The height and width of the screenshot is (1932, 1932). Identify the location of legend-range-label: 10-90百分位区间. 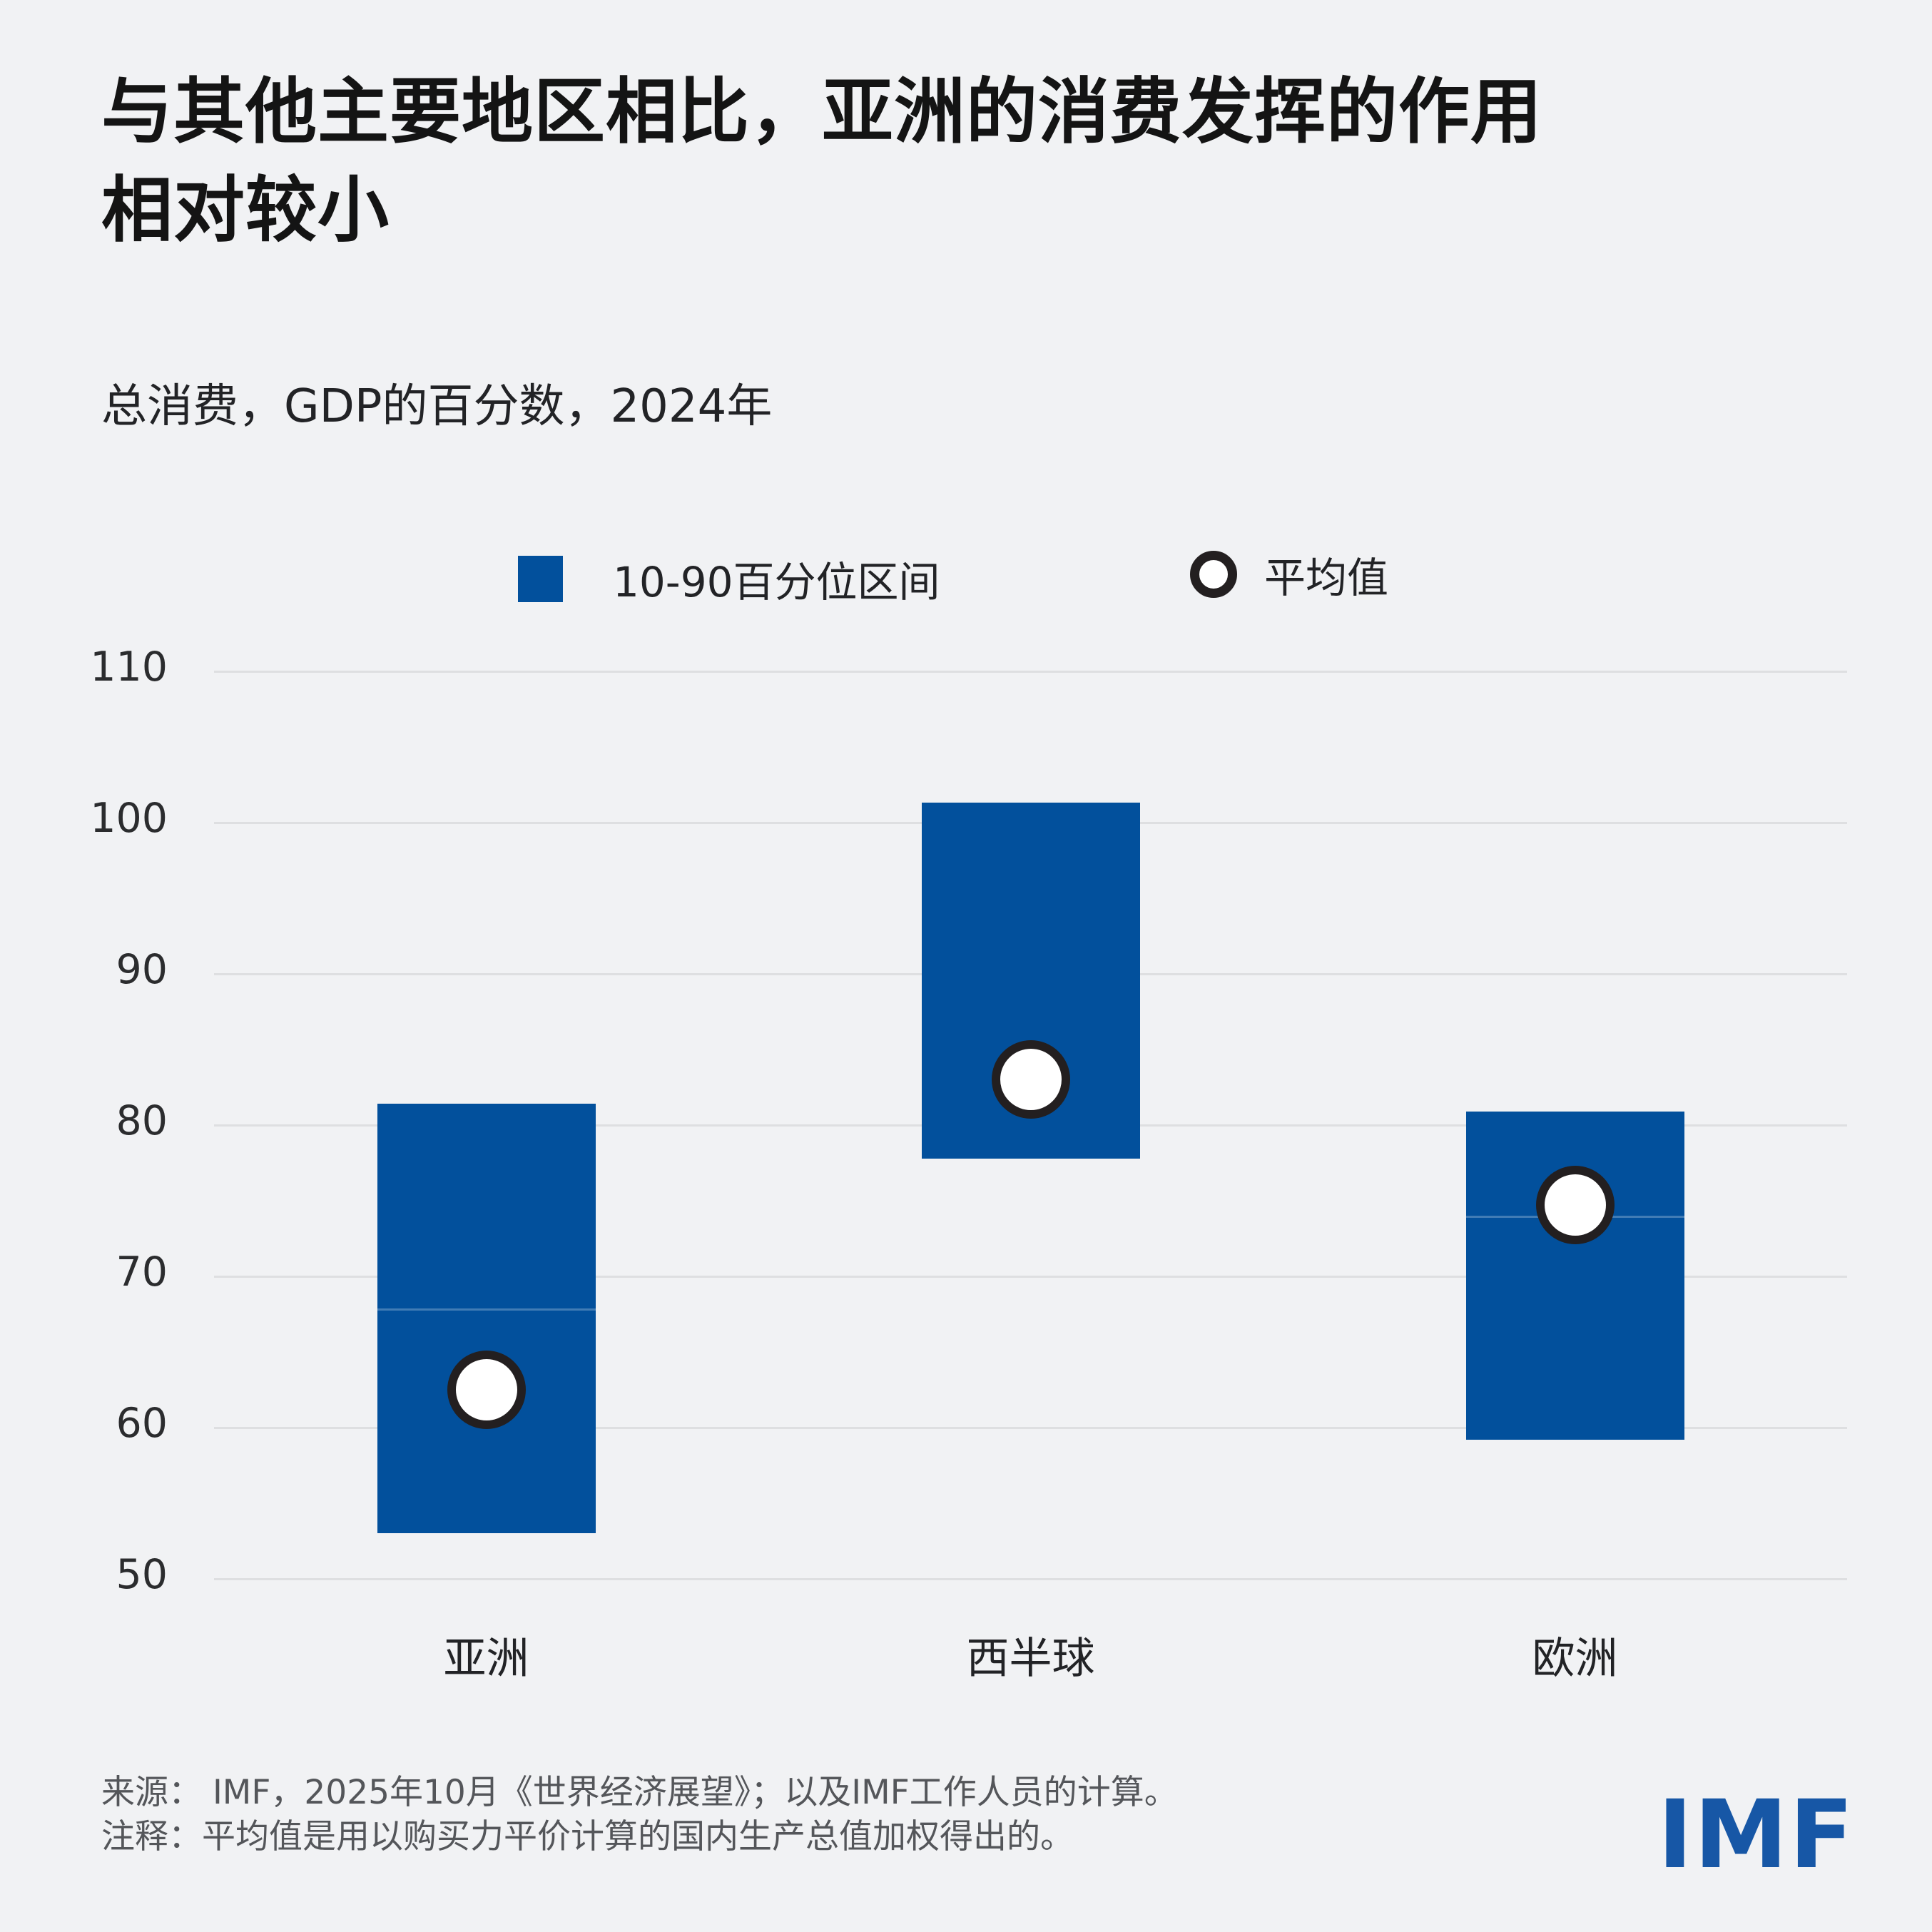
(776, 582).